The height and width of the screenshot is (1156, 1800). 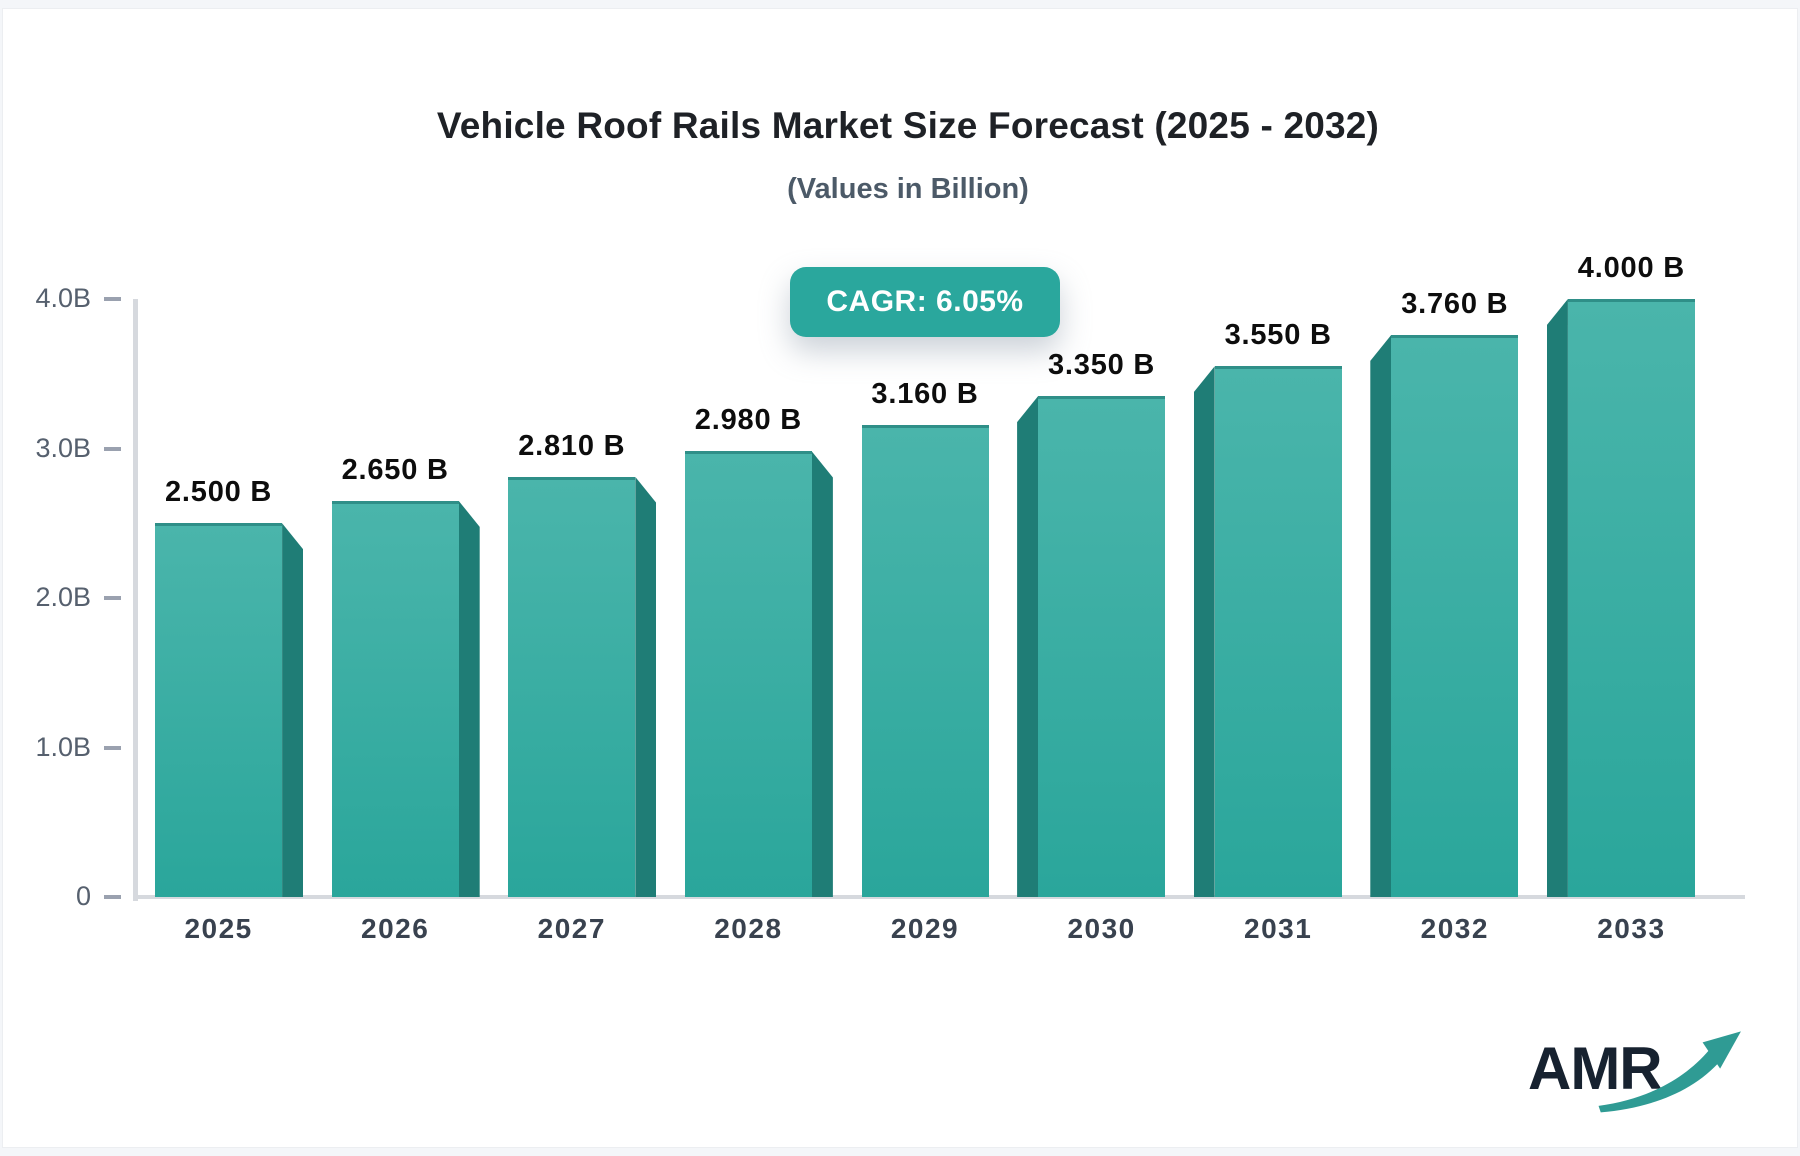 I want to click on x-tick-label: 2027, so click(x=571, y=928).